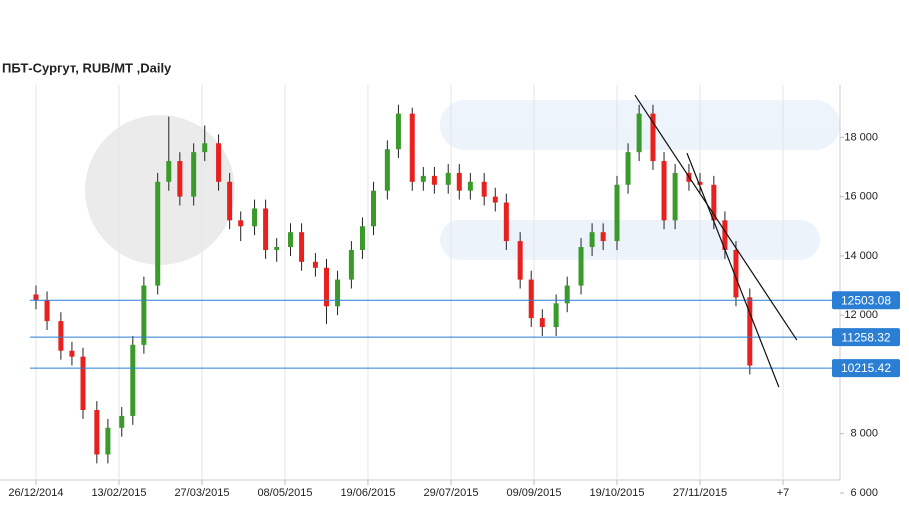  Describe the element at coordinates (533, 493) in the screenshot. I see `x-tick-label: 09/09/2015` at that location.